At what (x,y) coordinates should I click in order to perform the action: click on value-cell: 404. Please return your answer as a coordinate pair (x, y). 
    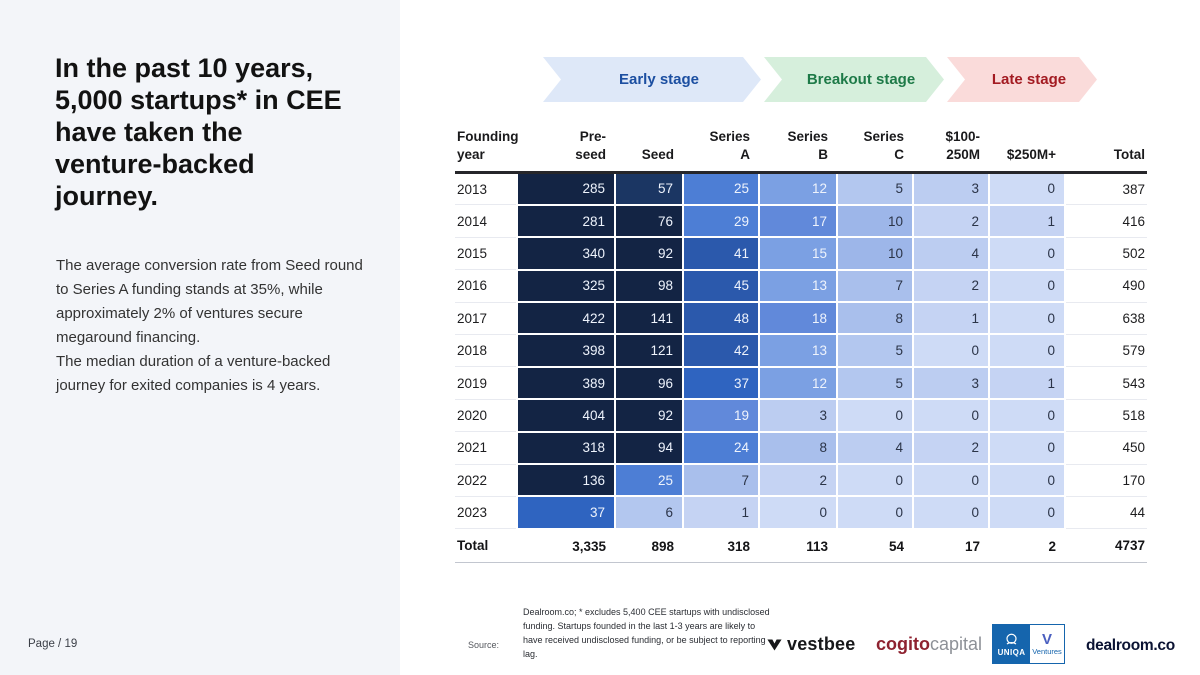
    Looking at the image, I should click on (566, 415).